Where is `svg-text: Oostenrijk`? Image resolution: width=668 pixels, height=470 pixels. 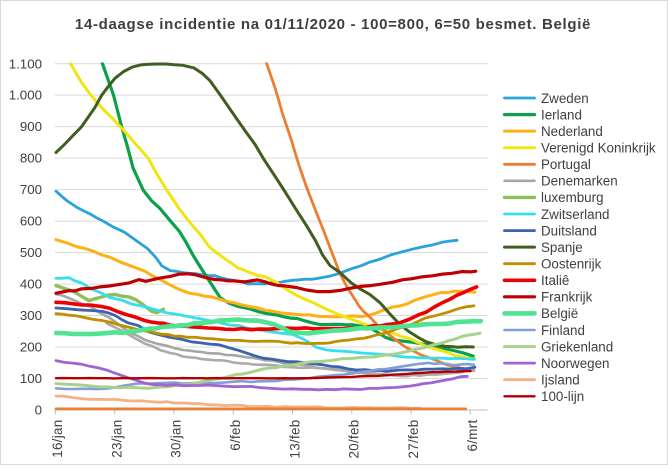 svg-text: Oostenrijk is located at coordinates (571, 264).